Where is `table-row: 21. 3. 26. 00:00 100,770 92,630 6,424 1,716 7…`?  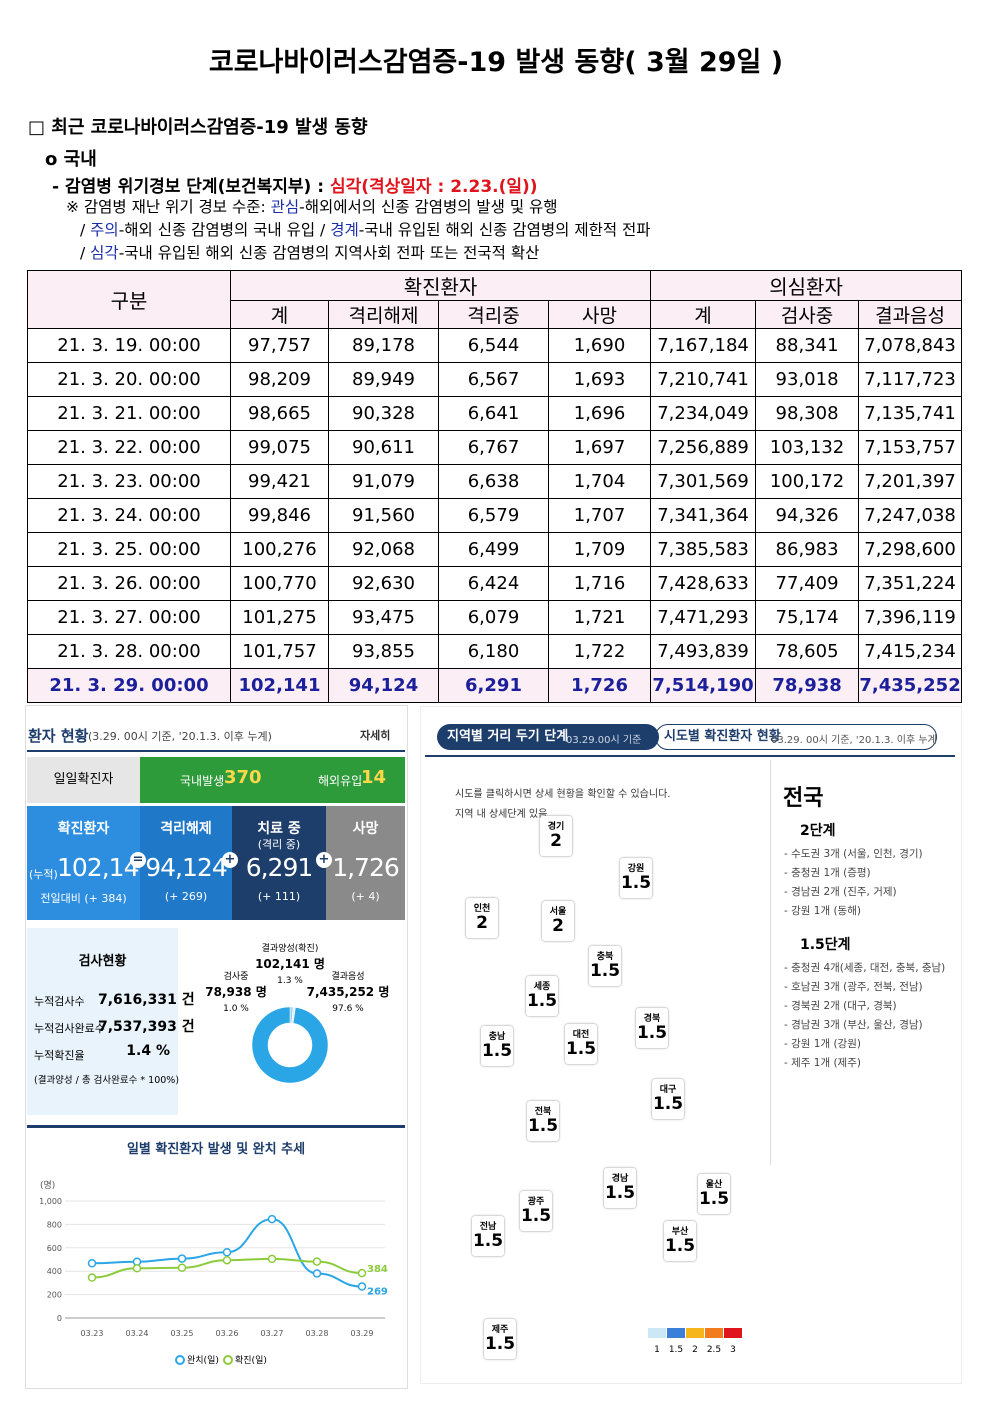 table-row: 21. 3. 26. 00:00 100,770 92,630 6,424 1,716 7… is located at coordinates (495, 583).